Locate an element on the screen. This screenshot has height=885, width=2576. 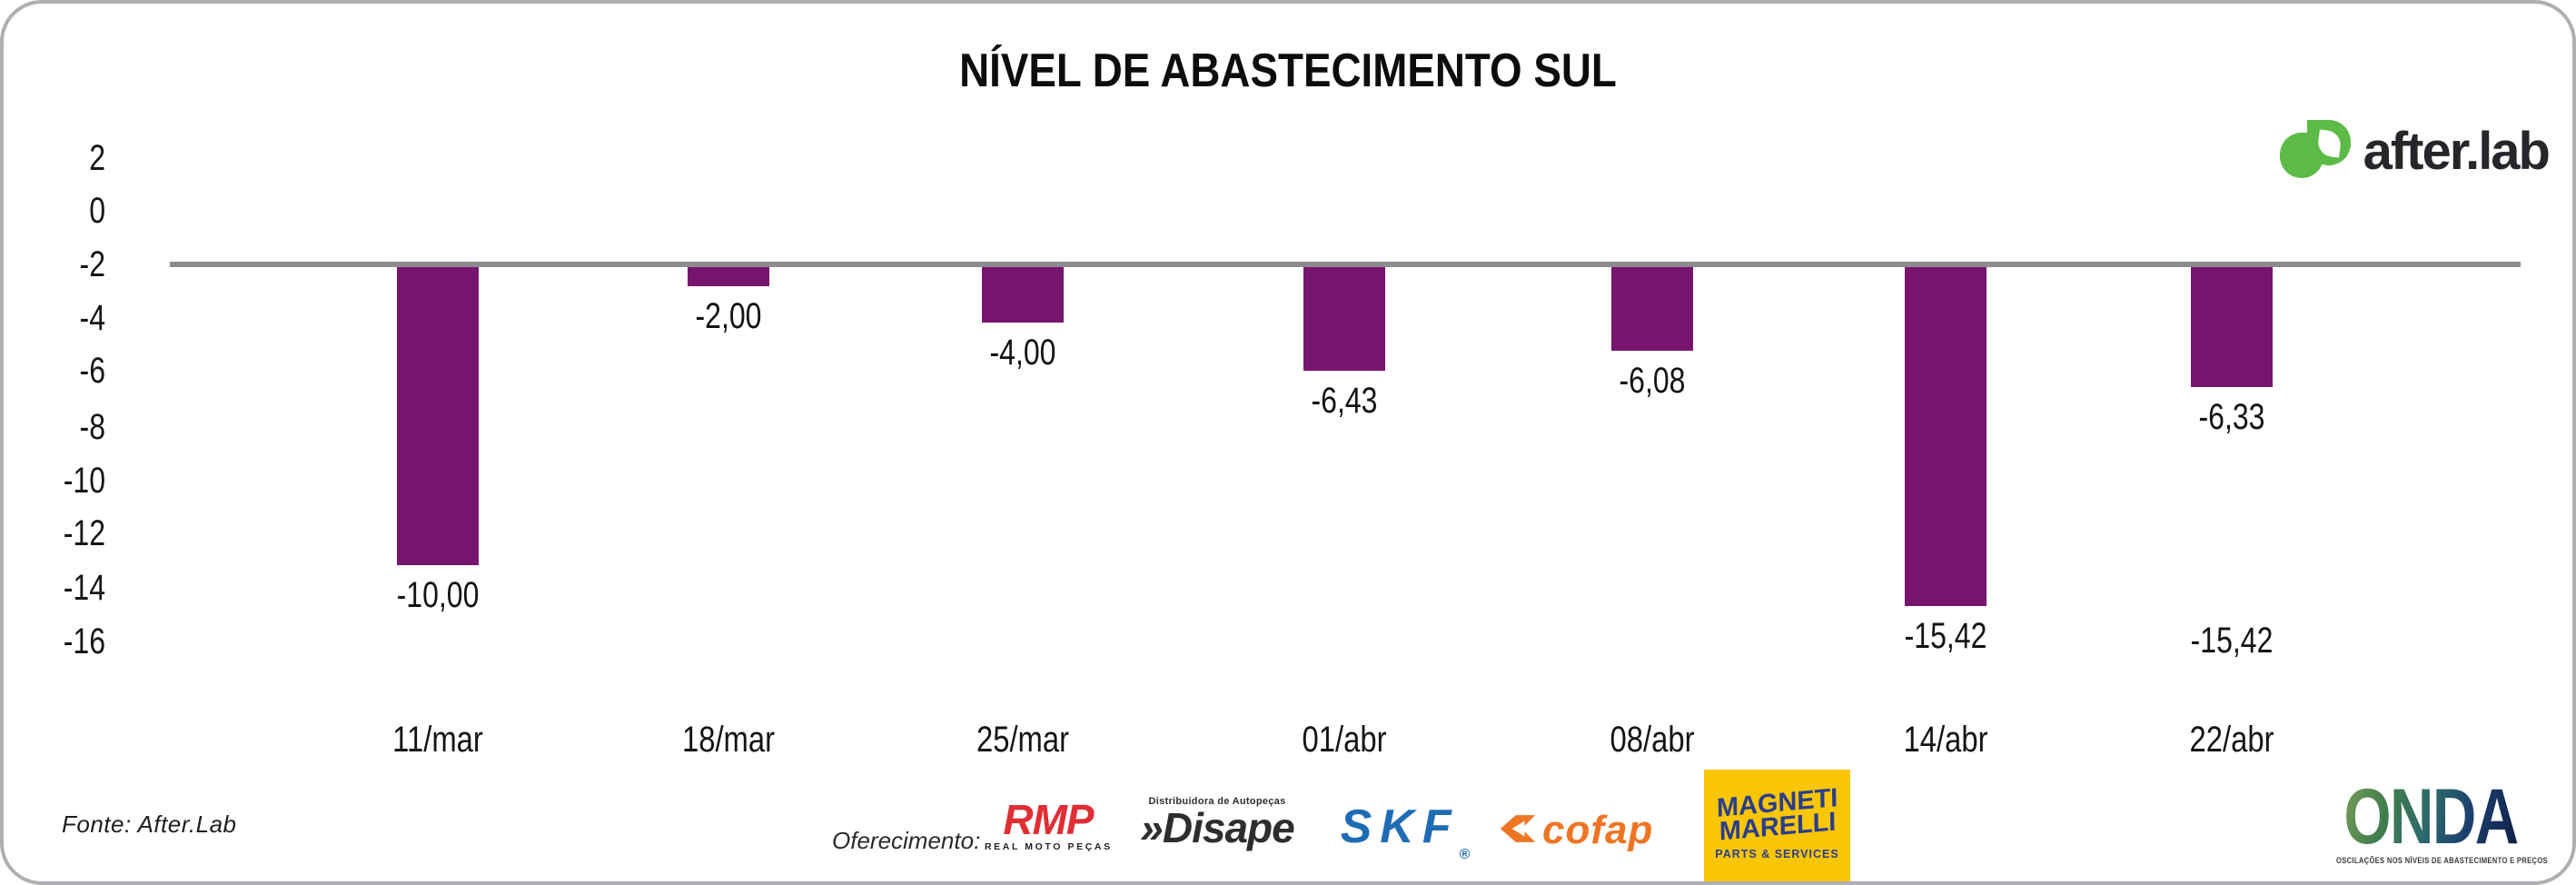
afterlab-leaf-icon is located at coordinates (2316, 151).